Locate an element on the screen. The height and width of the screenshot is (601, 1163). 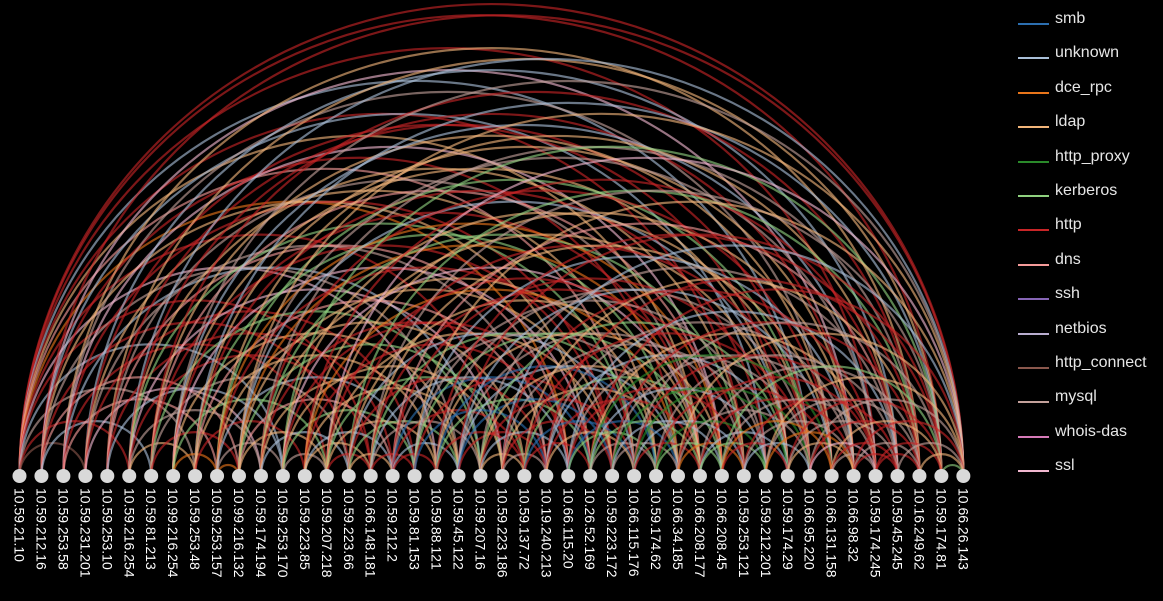
node-label: 10.59.81.213 is located at coordinates (151, 529).